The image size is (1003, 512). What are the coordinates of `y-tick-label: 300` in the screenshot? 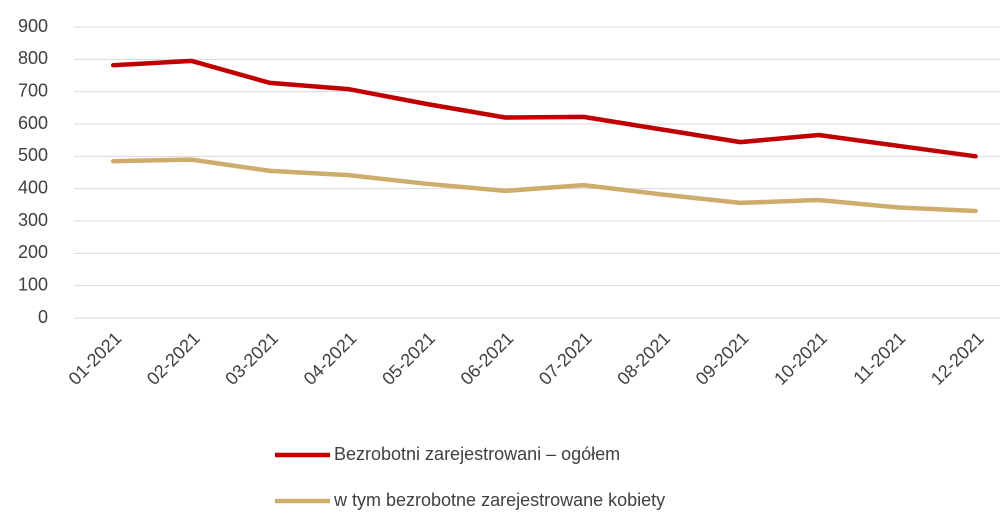 It's located at (33, 220).